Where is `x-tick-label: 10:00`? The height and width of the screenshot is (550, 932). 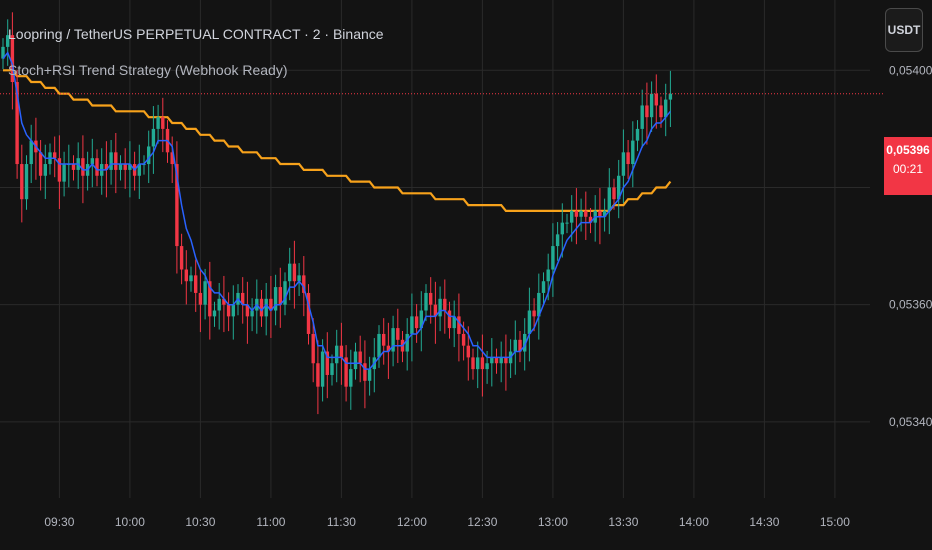
x-tick-label: 10:00 is located at coordinates (130, 522).